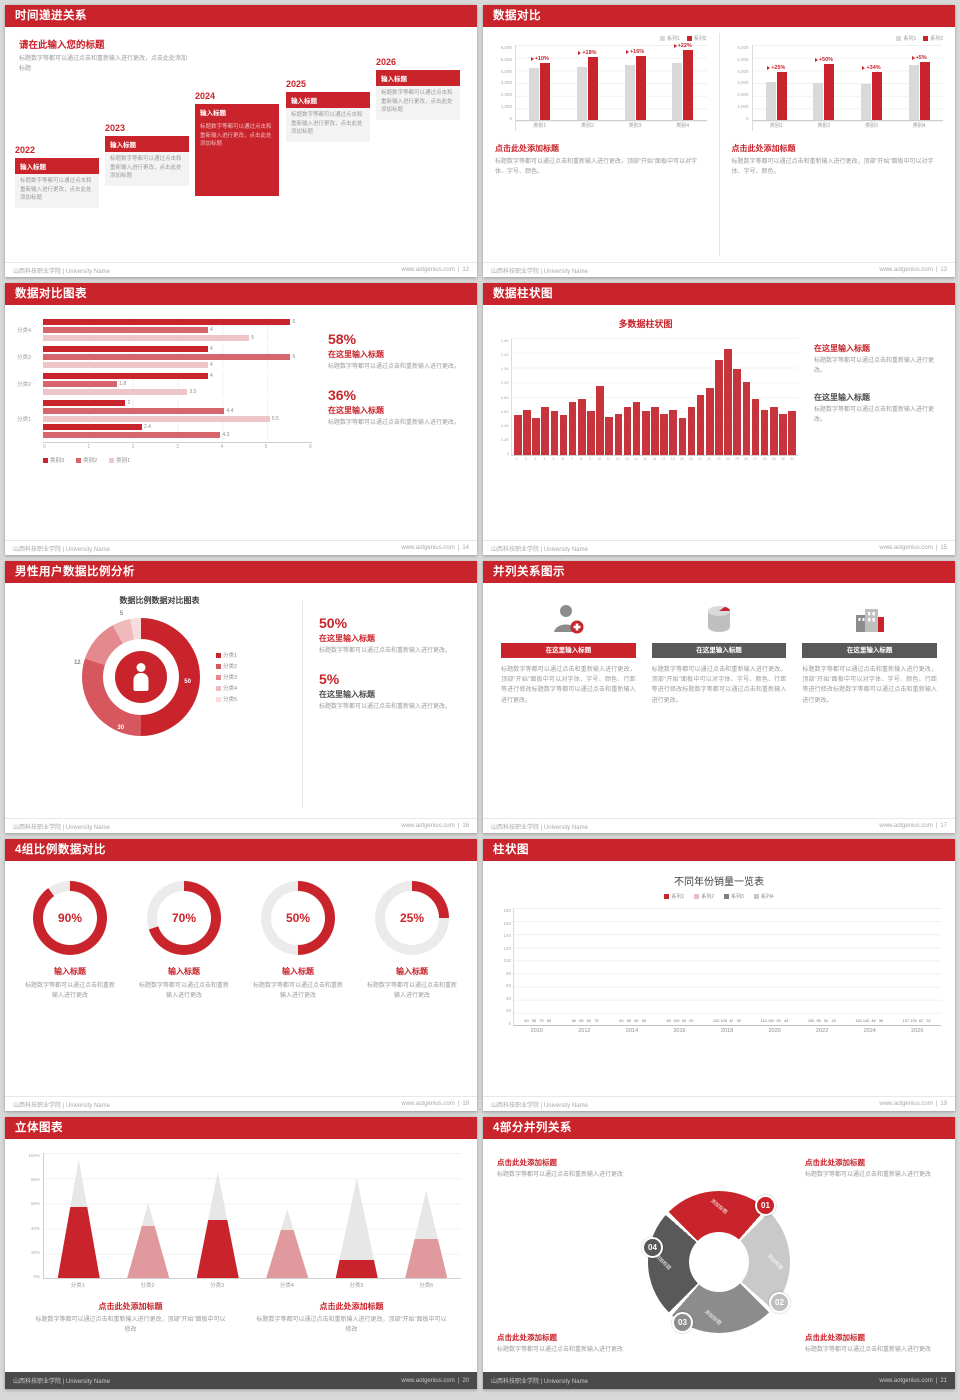  I want to click on stat-percent: 36%, so click(342, 394).